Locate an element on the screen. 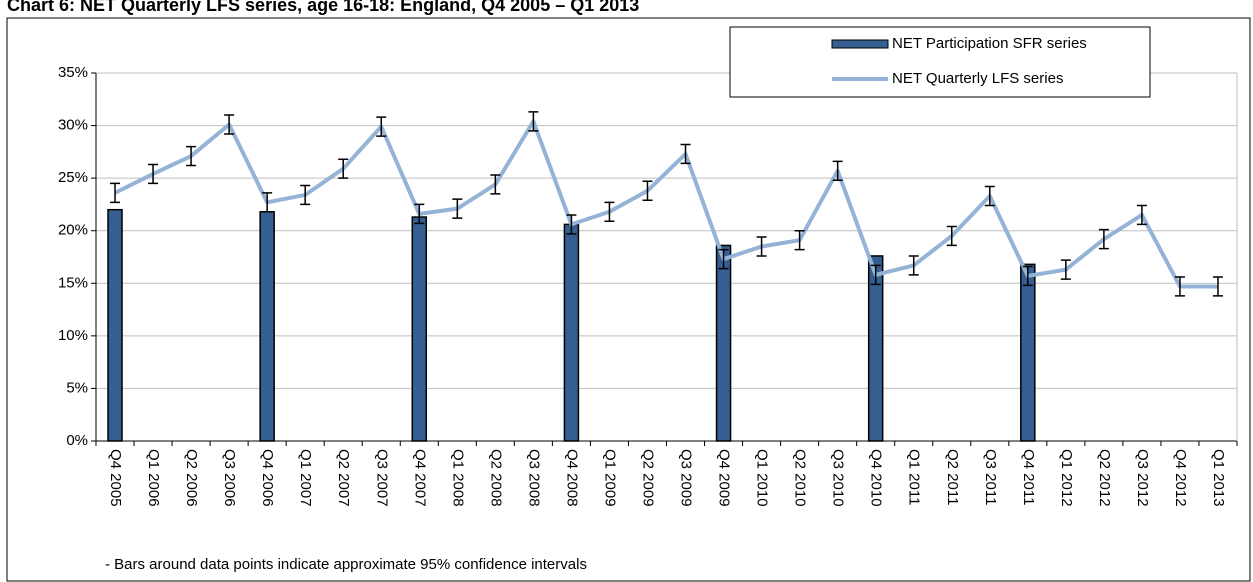 The width and height of the screenshot is (1253, 582). x-tick-label: Q2 2009 is located at coordinates (648, 478).